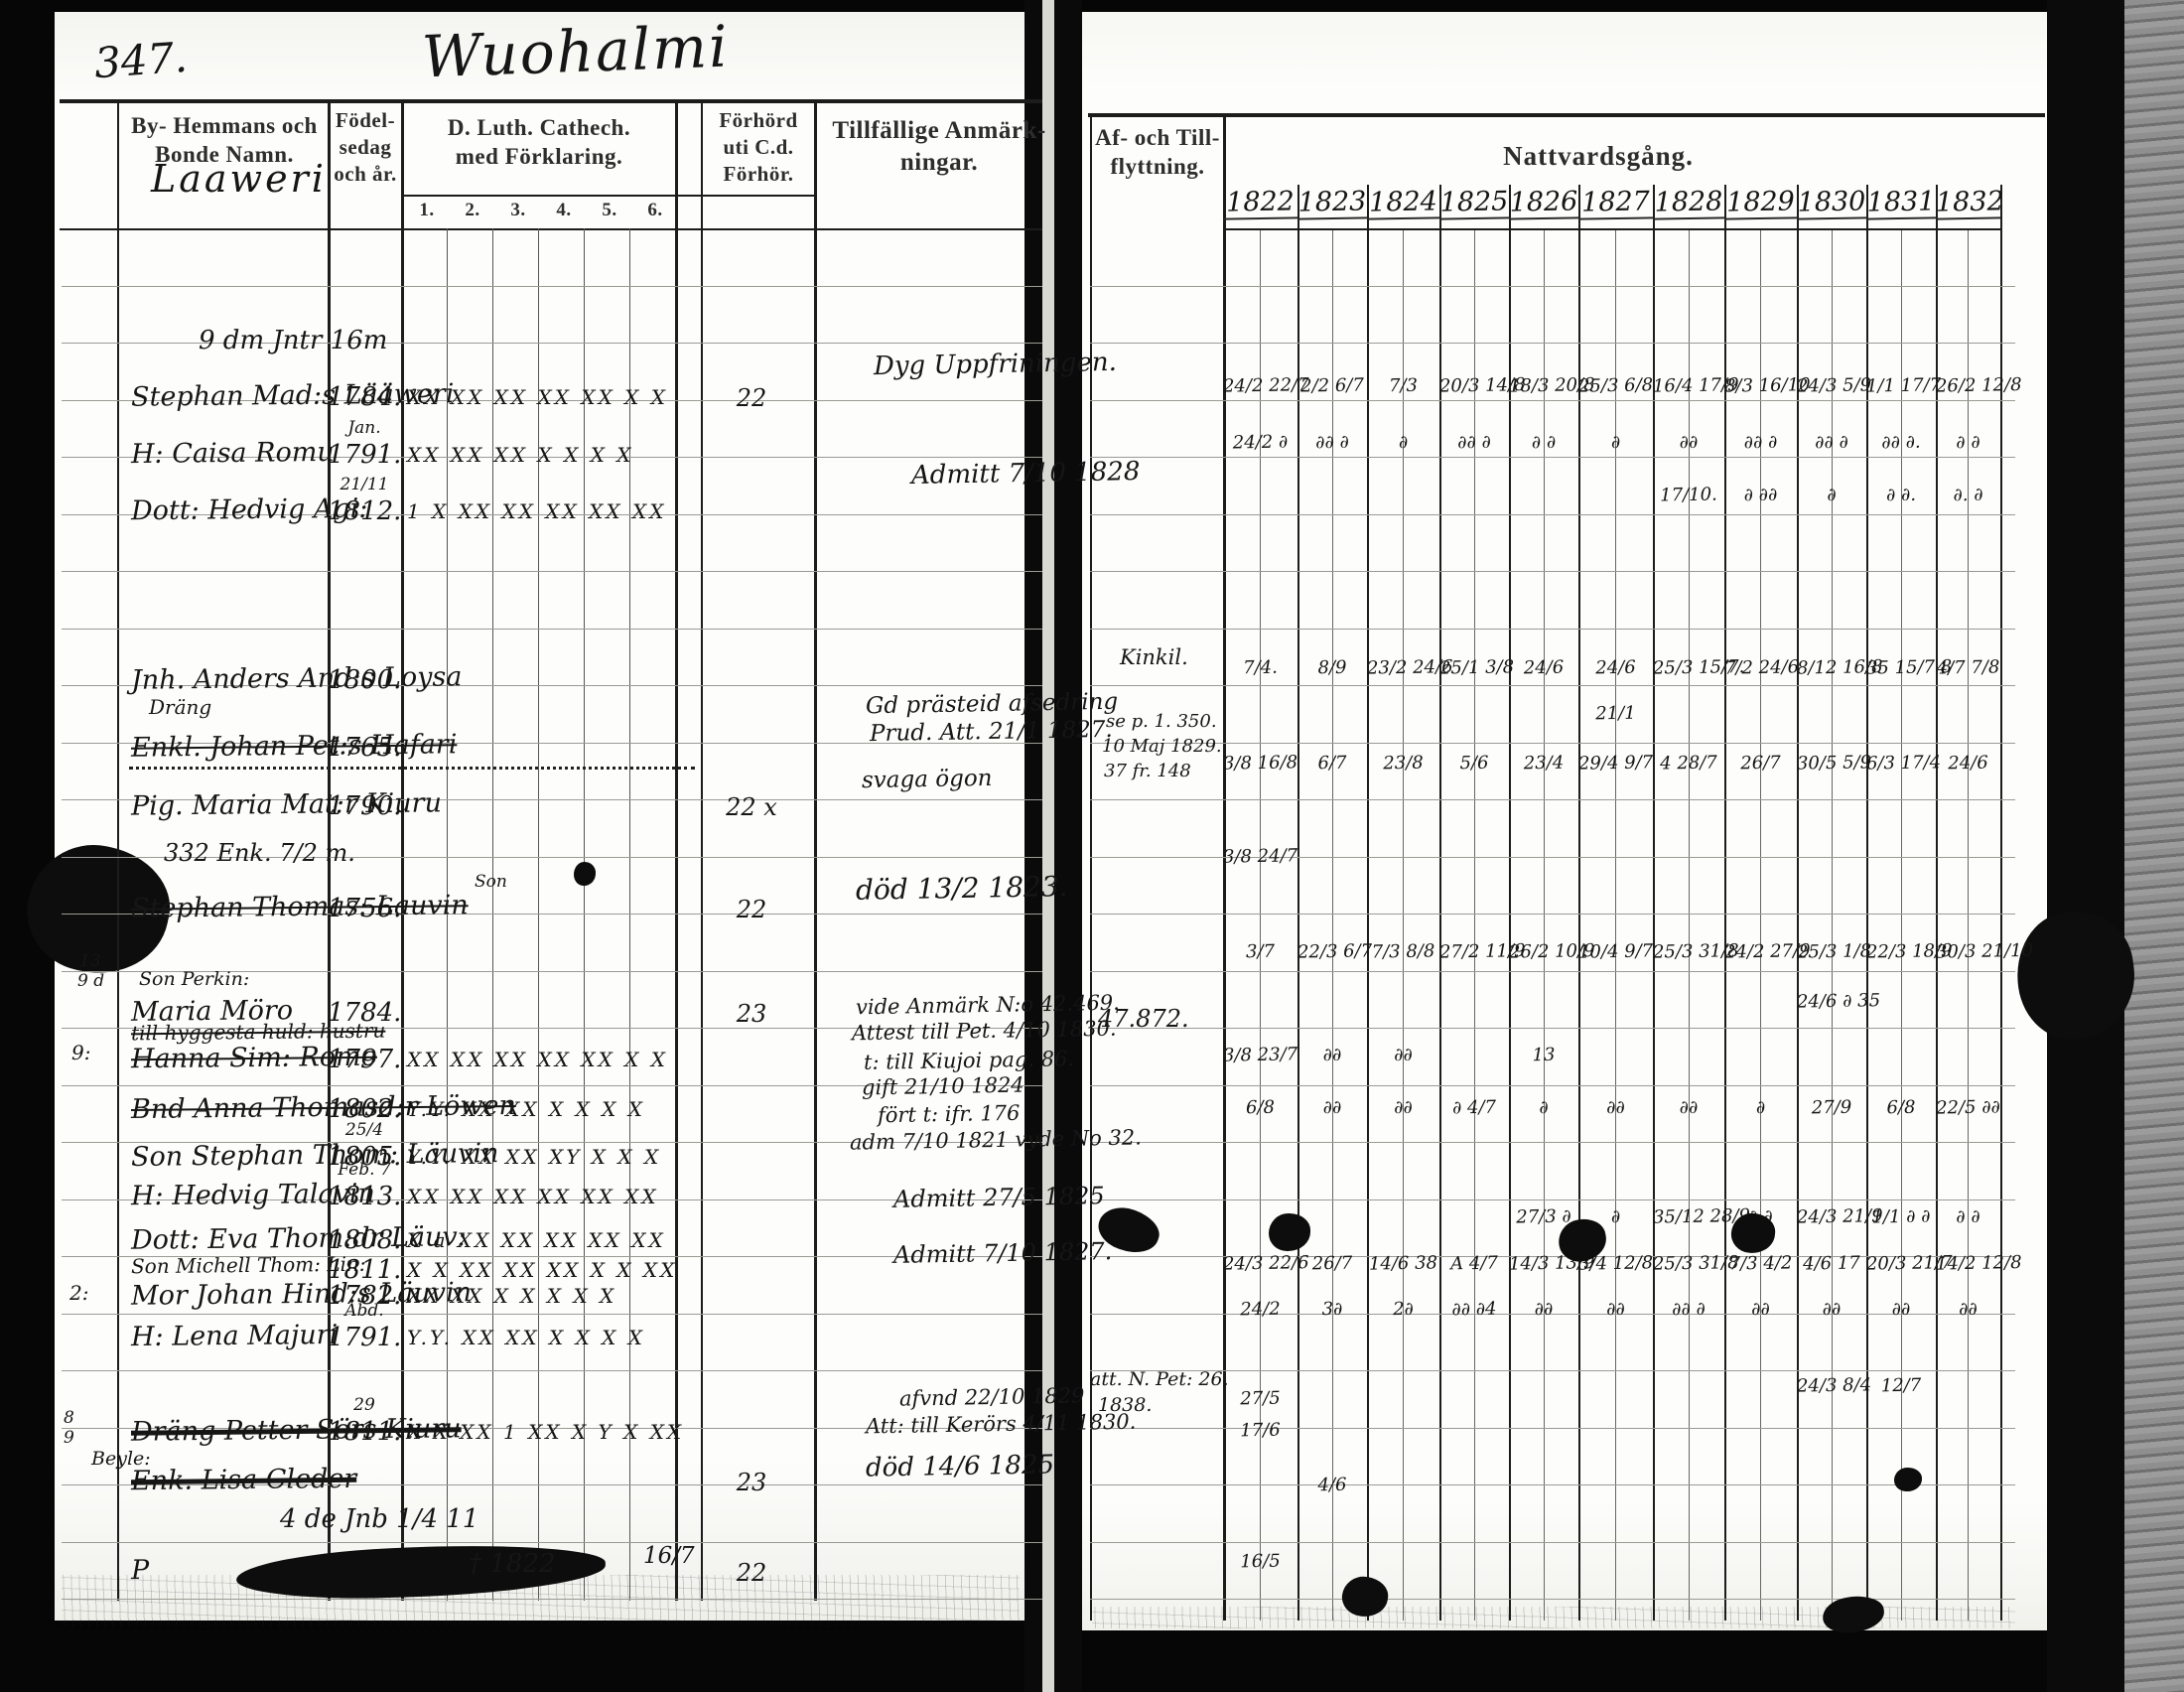 The width and height of the screenshot is (2184, 1692). I want to click on communion-entry: 3/8 16/8, so click(1260, 763).